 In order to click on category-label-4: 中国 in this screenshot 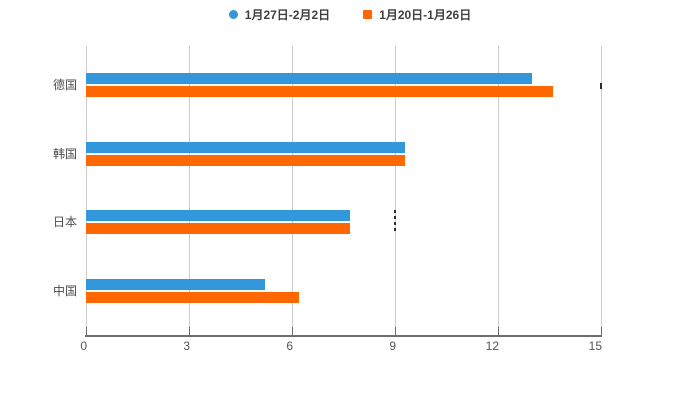, I will do `click(64, 291)`.